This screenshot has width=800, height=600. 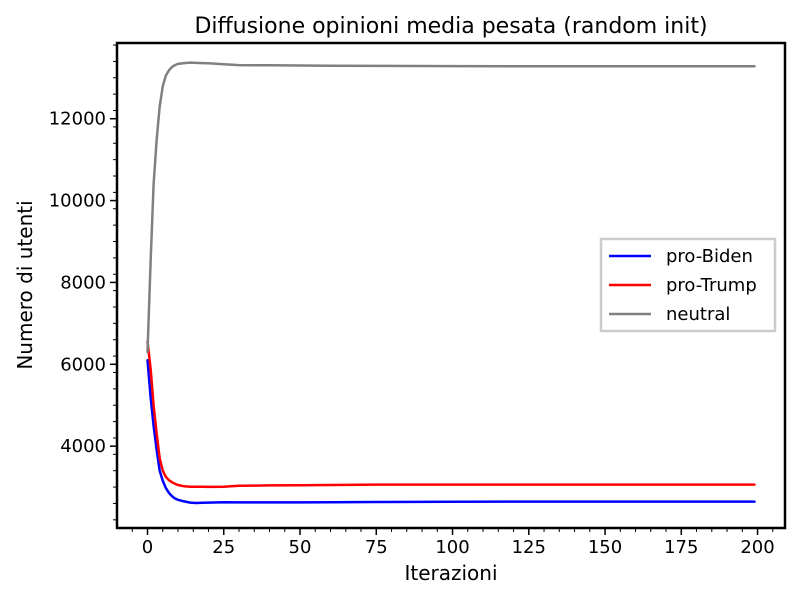 I want to click on legend-label: pro-Biden, so click(x=709, y=256).